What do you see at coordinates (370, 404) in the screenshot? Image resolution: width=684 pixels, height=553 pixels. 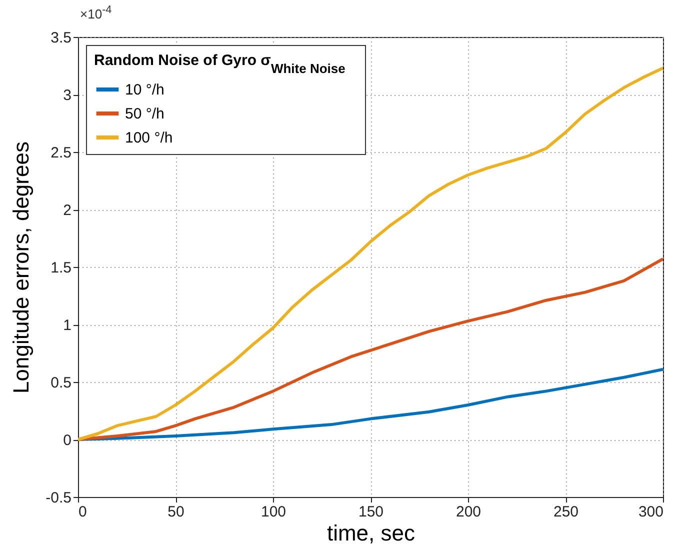 I see `line-series` at bounding box center [370, 404].